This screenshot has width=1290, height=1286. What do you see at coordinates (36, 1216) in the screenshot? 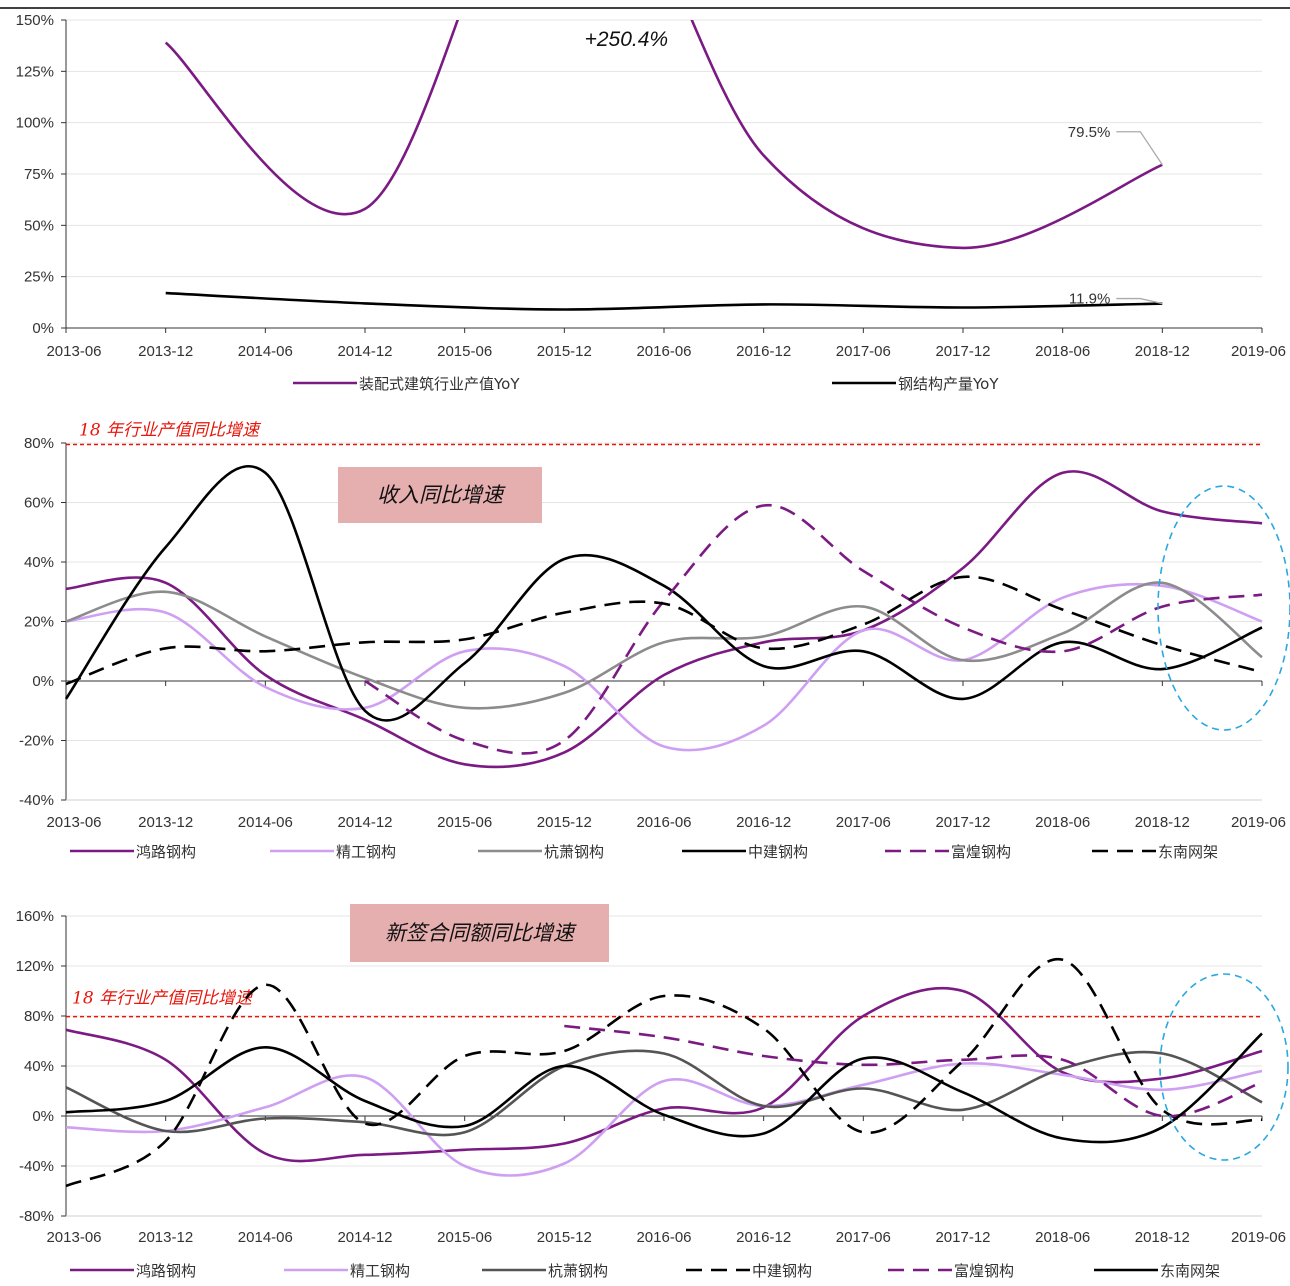
I see `y-tick-label: -80%` at bounding box center [36, 1216].